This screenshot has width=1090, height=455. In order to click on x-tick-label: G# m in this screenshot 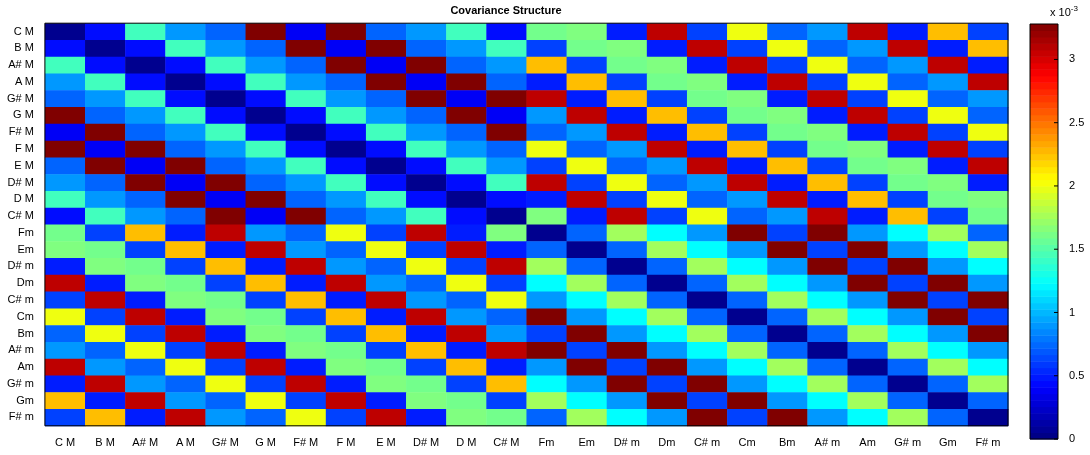, I will do `click(908, 442)`.